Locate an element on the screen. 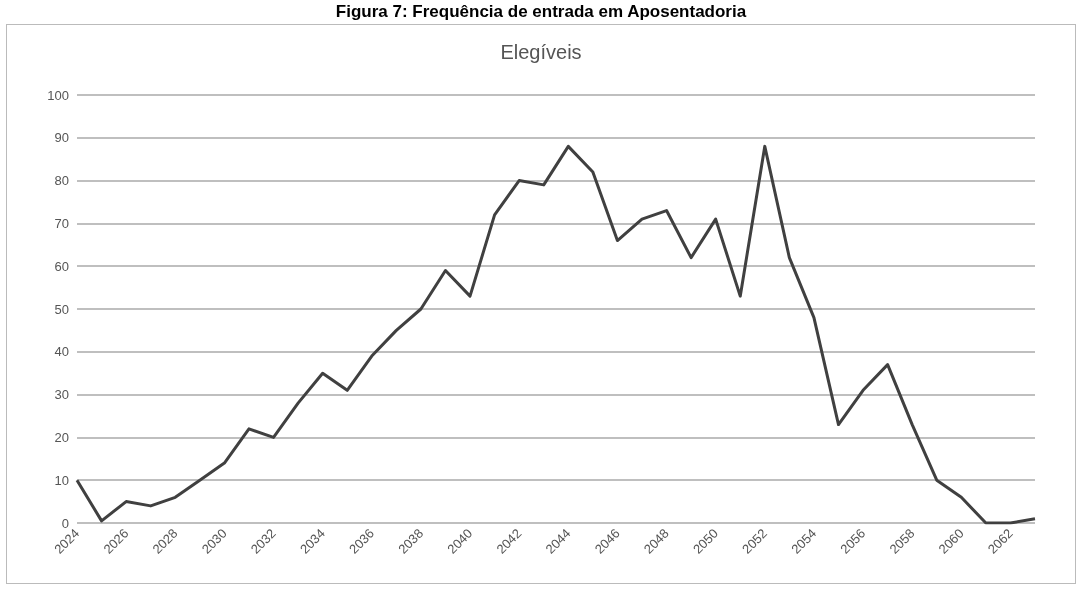 This screenshot has width=1082, height=592. y-tick-label: 50 is located at coordinates (61, 309).